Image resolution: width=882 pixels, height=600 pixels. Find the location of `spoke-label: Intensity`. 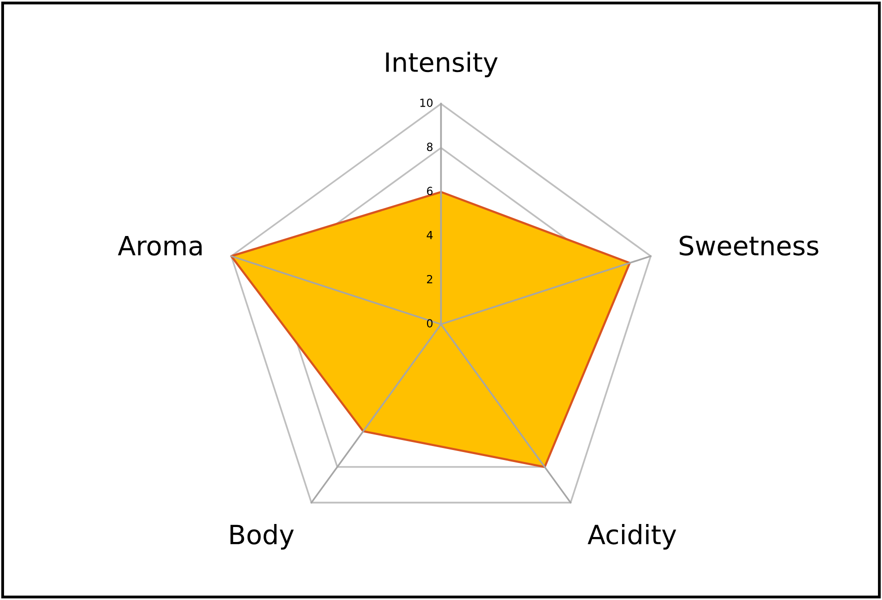

spoke-label: Intensity is located at coordinates (442, 65).